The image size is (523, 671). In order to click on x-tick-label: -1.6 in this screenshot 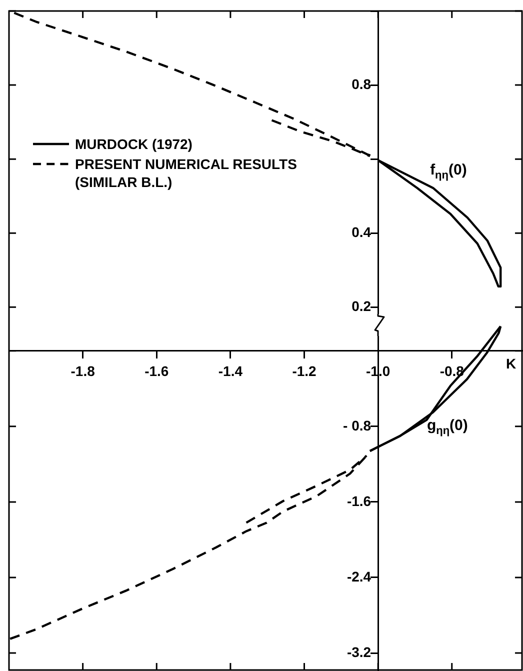, I will do `click(156, 371)`.